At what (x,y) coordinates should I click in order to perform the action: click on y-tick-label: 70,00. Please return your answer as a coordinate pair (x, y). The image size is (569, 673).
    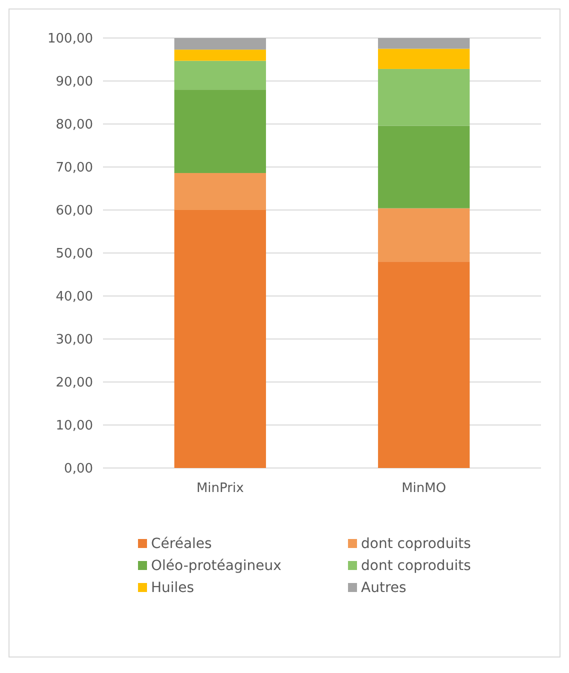
    Looking at the image, I should click on (74, 168).